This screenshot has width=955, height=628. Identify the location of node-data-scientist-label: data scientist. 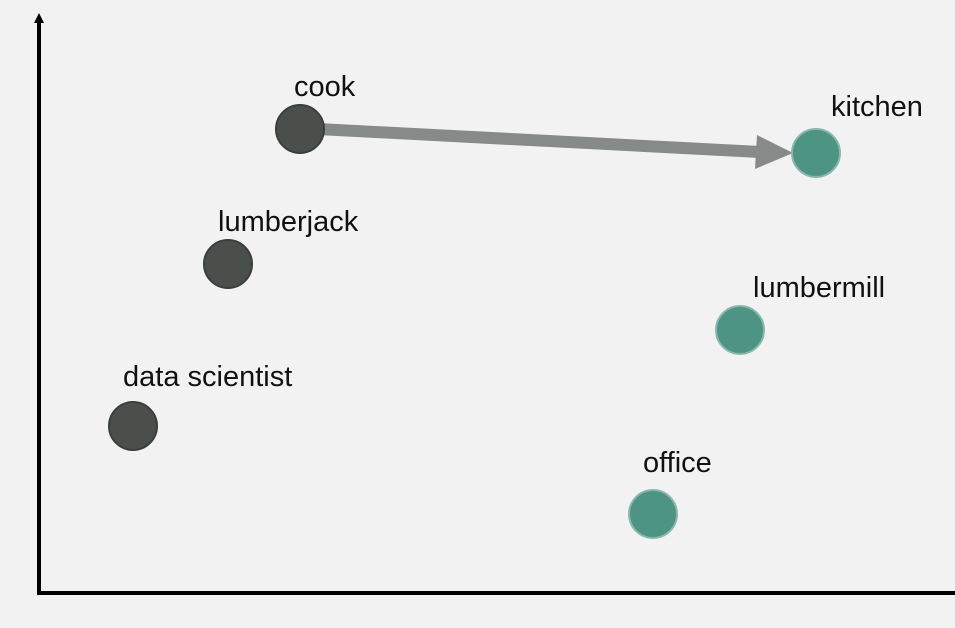
(207, 377).